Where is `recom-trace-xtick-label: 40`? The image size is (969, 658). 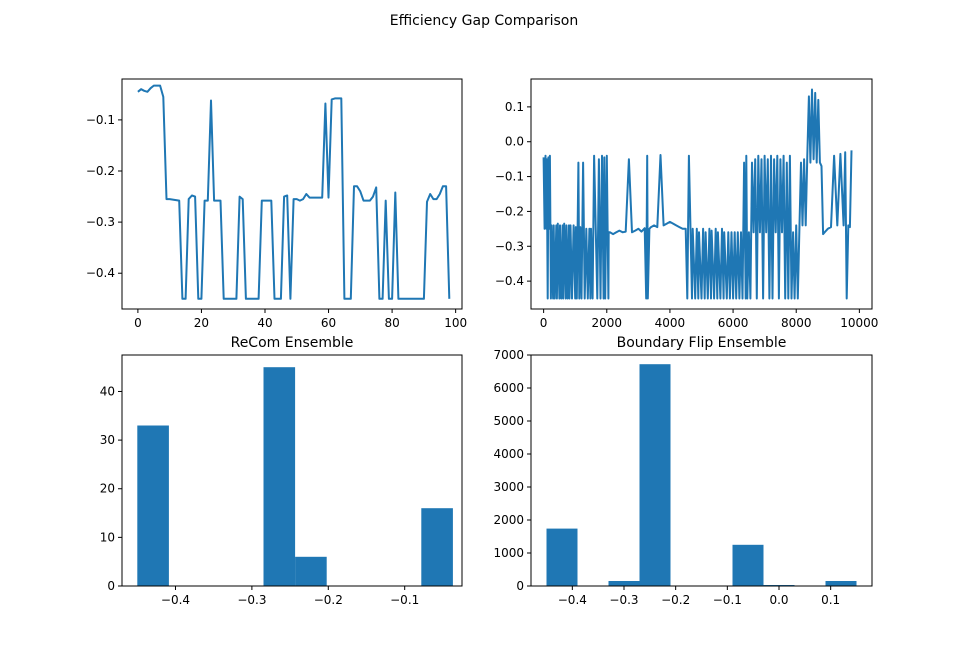
recom-trace-xtick-label: 40 is located at coordinates (264, 323).